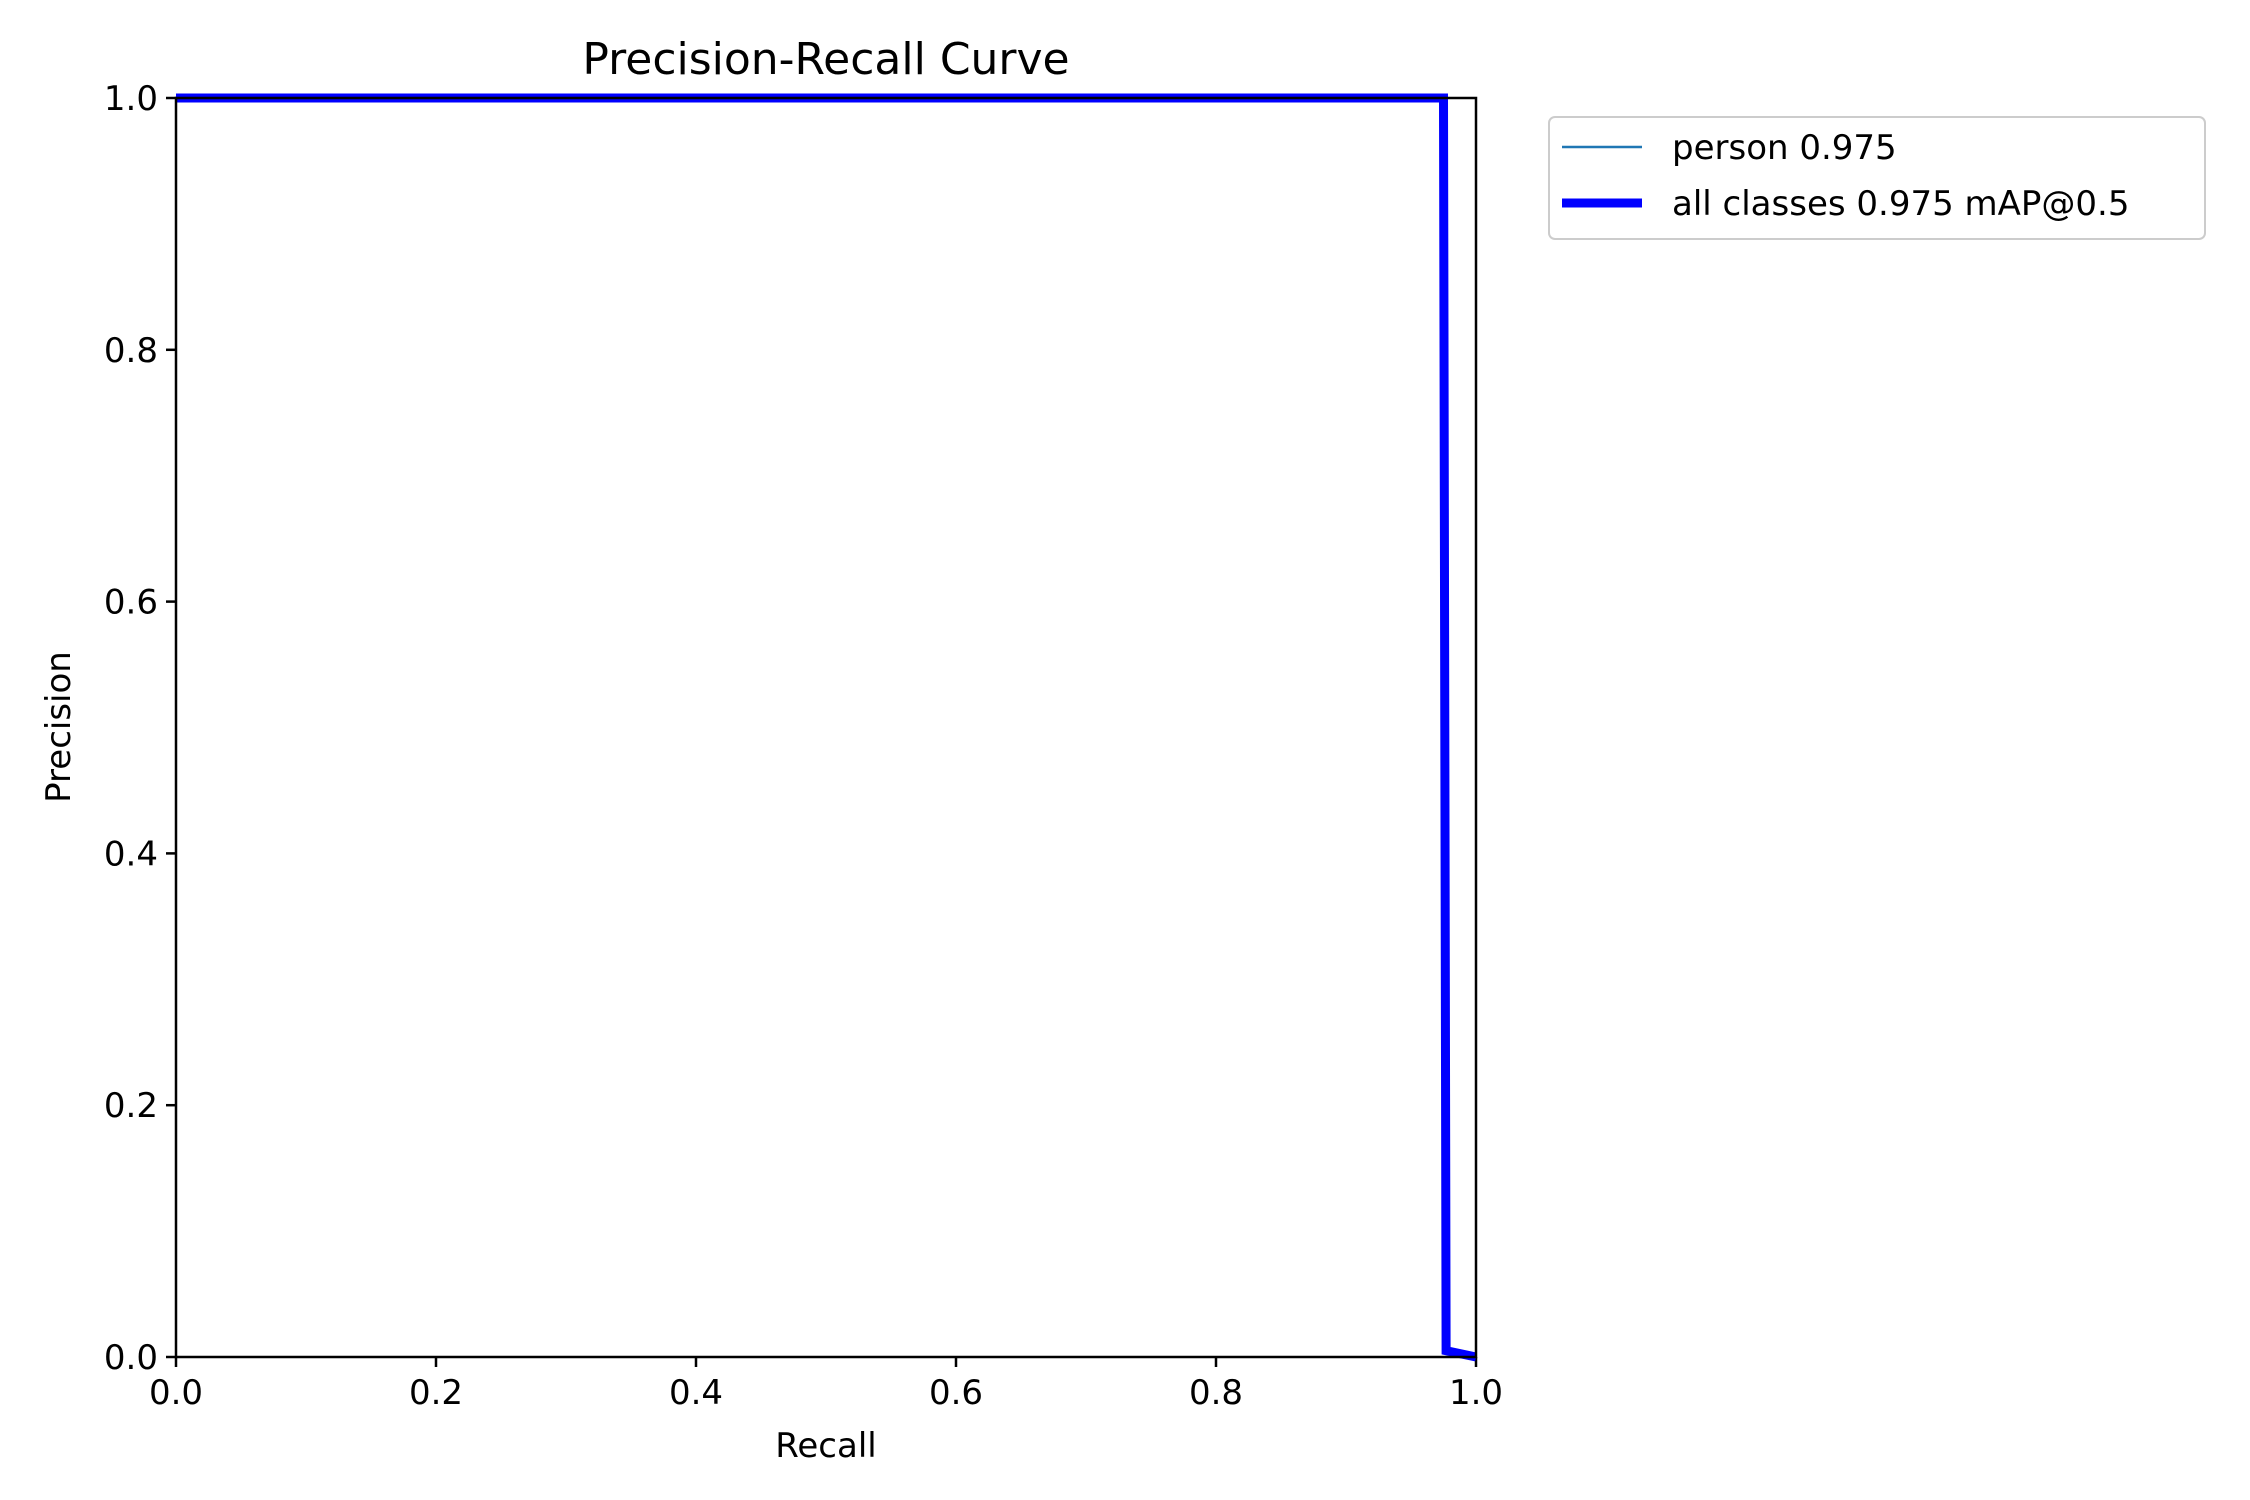 This screenshot has width=2250, height=1500. I want to click on y-tick-label: 0.4, so click(131, 854).